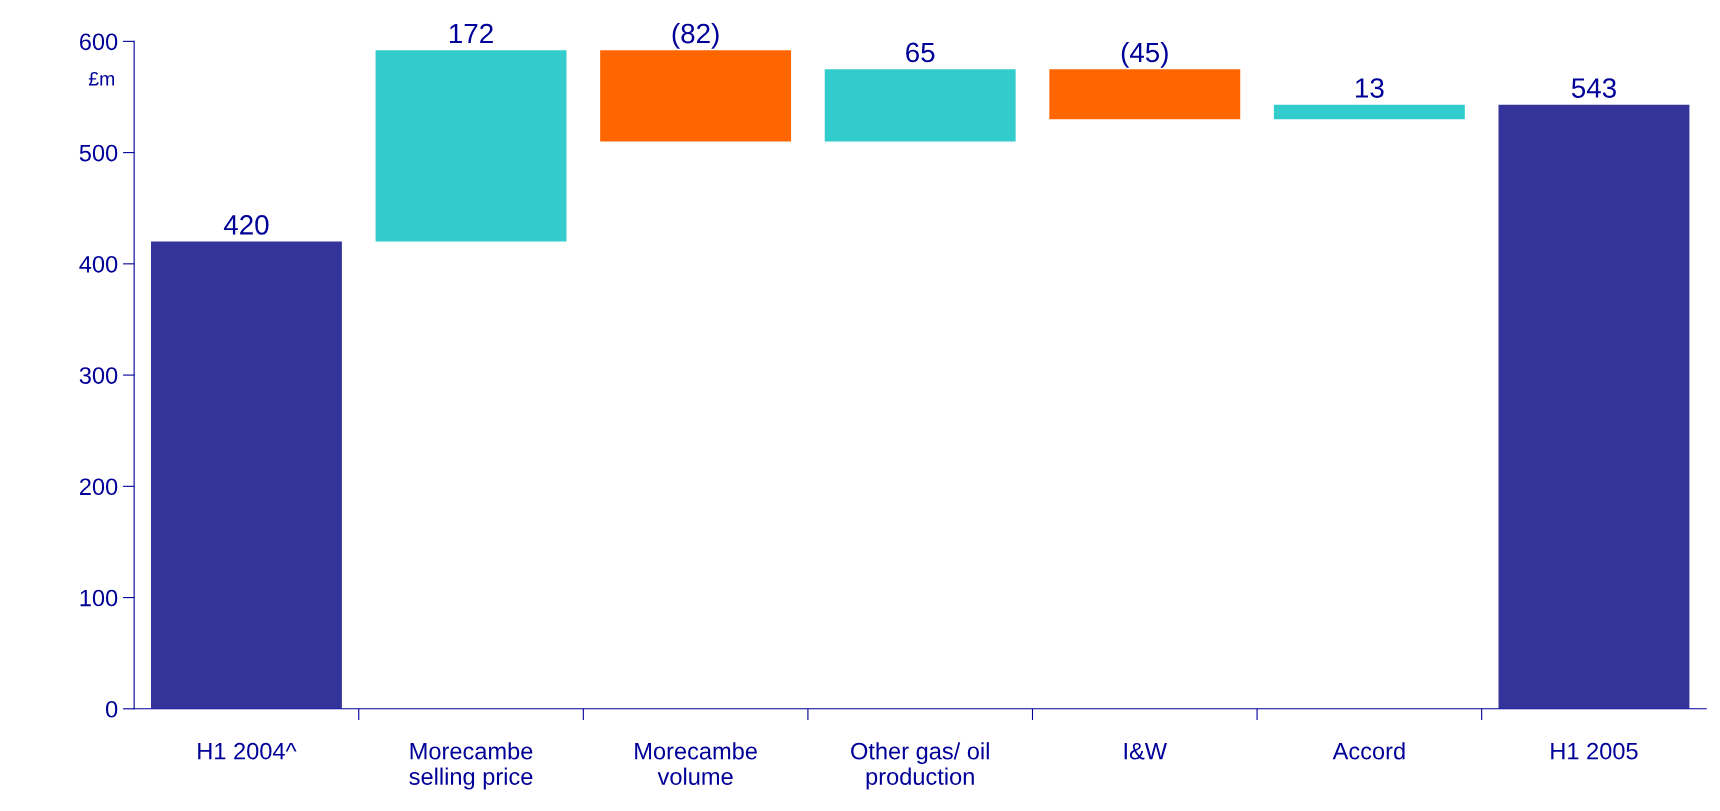 The image size is (1720, 811). I want to click on y-axis-title: £m, so click(101, 78).